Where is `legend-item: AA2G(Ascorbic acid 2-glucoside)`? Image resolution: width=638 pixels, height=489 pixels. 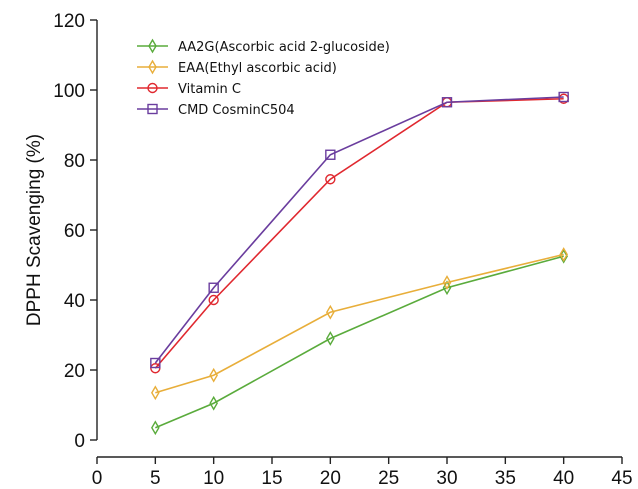 legend-item: AA2G(Ascorbic acid 2-glucoside) is located at coordinates (263, 46).